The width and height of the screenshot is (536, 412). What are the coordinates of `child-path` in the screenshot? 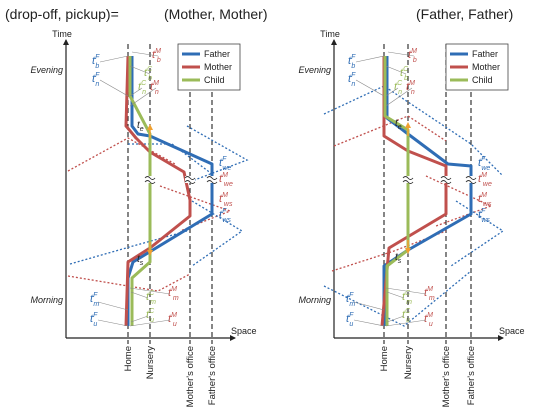 It's located at (396, 191).